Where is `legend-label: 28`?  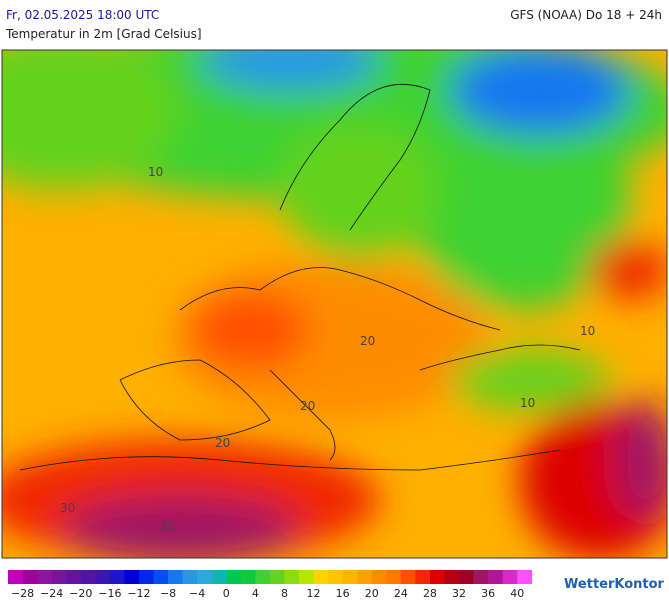 legend-label: 28 is located at coordinates (430, 593).